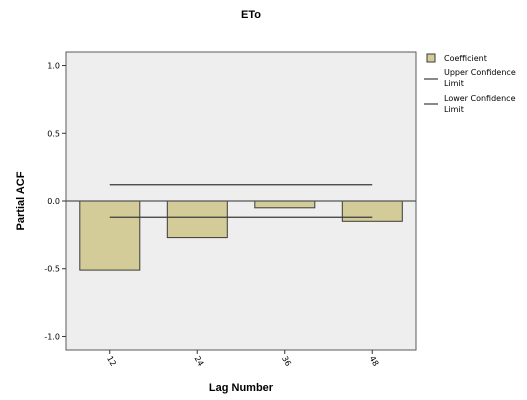 This screenshot has height=400, width=527. What do you see at coordinates (454, 83) in the screenshot?
I see `legend-upper-label-line2: Limit` at bounding box center [454, 83].